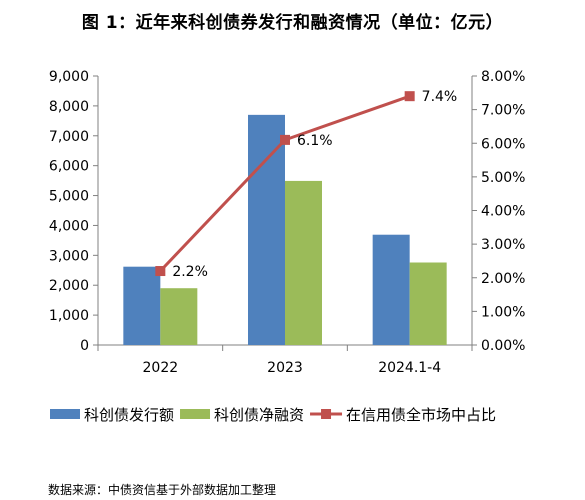  Describe the element at coordinates (69, 107) in the screenshot. I see `left-tick-label: 8,000` at that location.